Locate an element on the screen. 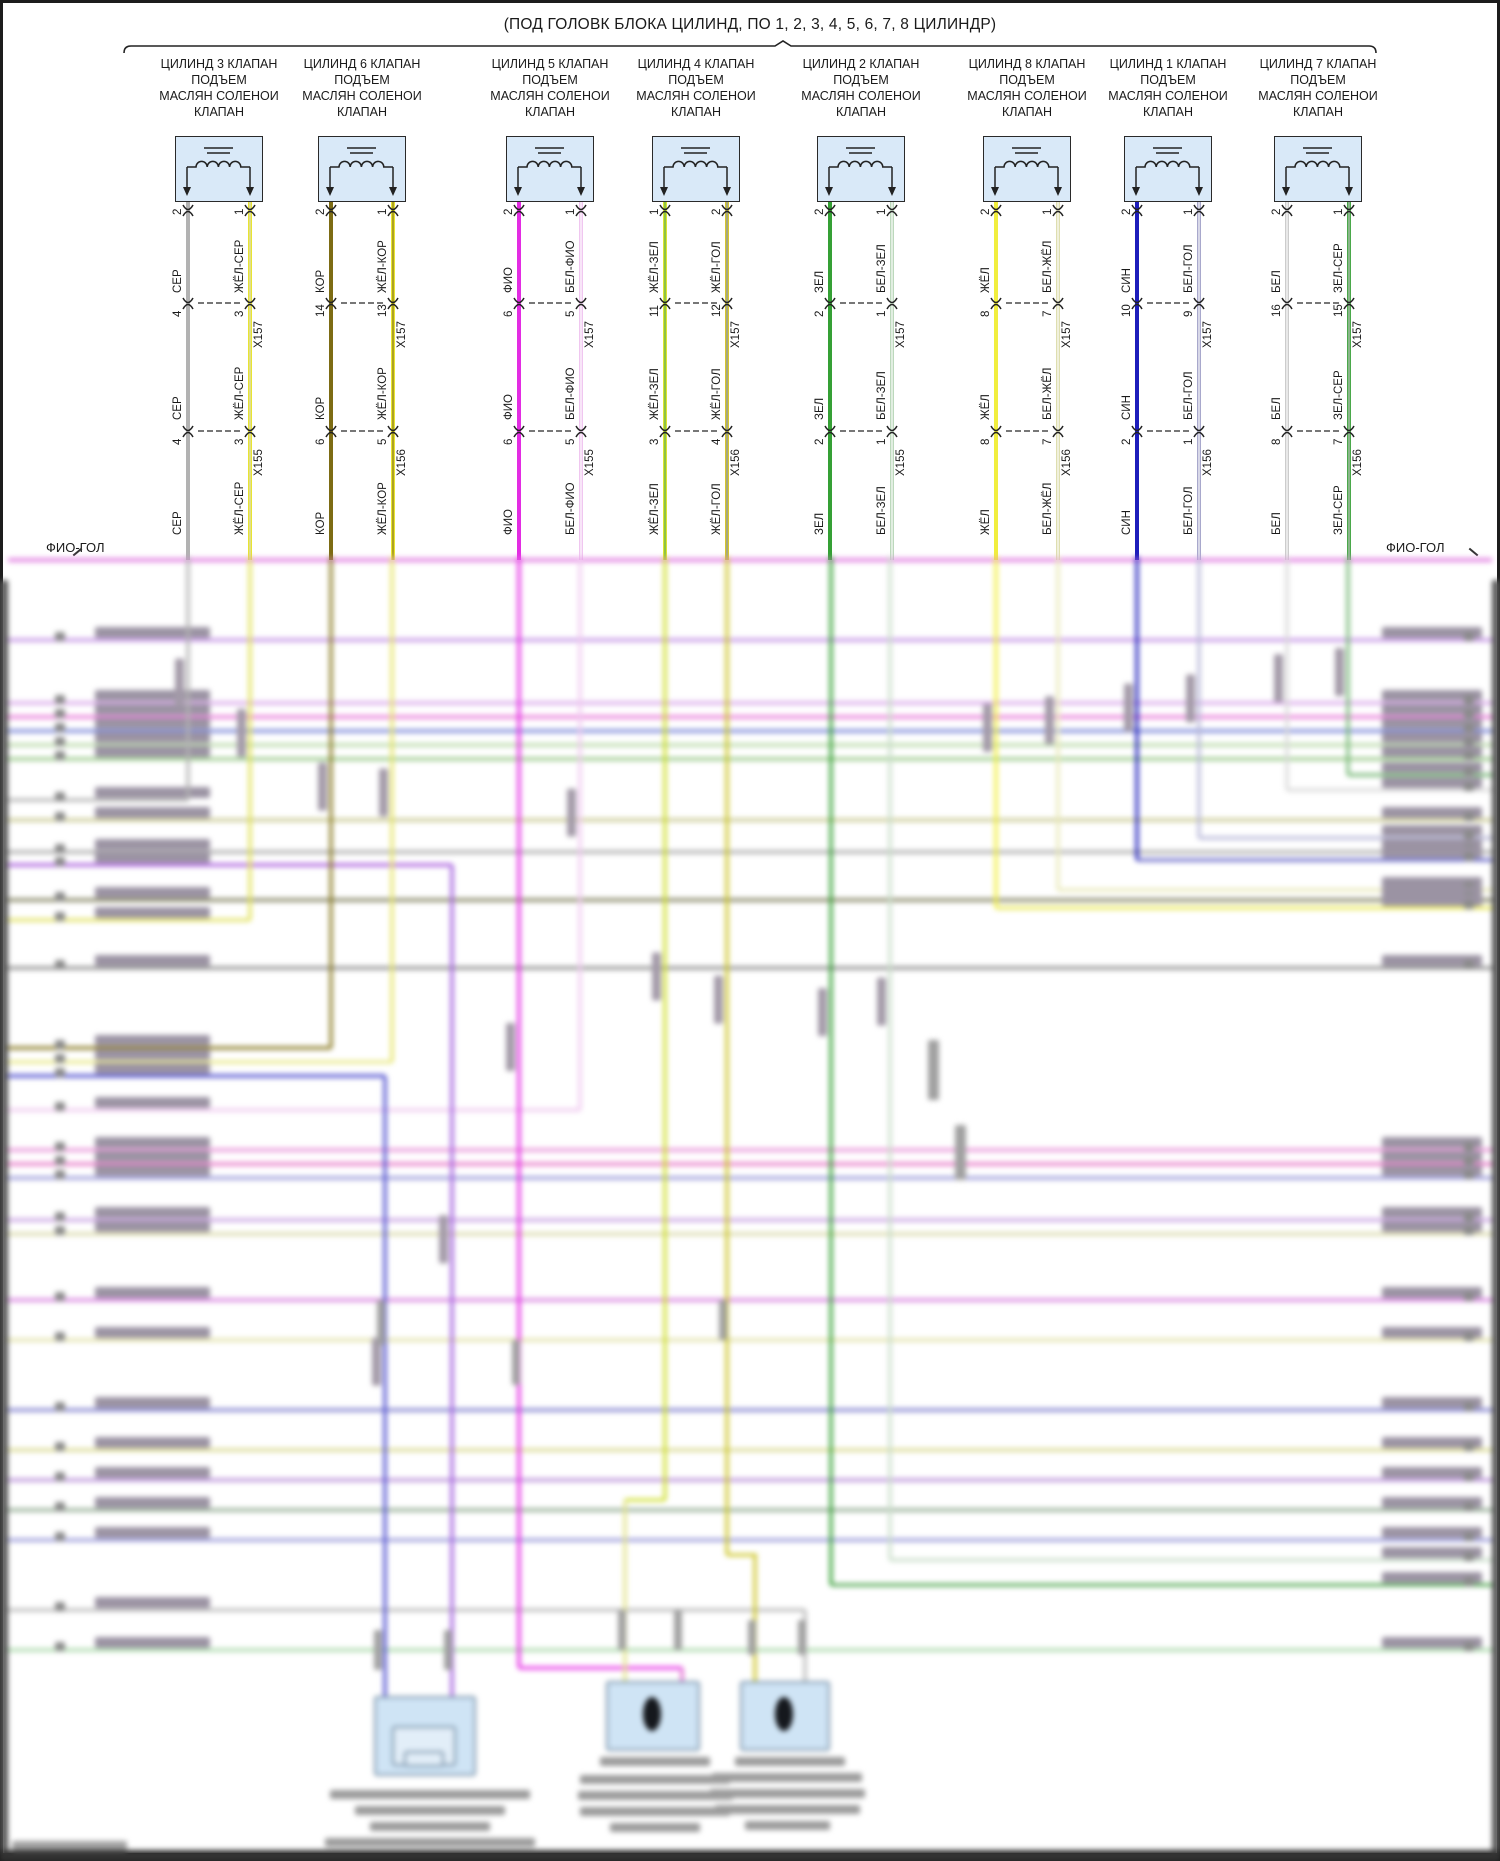 This screenshot has height=1861, width=1500. wire-БЕЛ is located at coordinates (1287, 381).